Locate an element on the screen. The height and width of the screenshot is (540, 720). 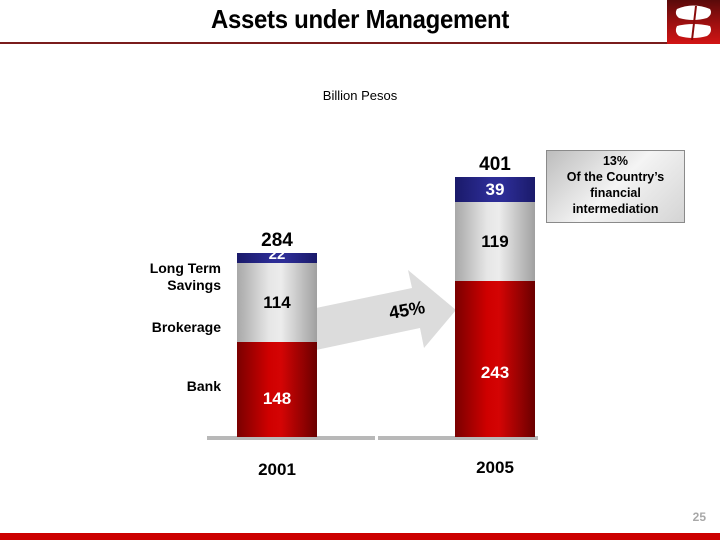
segment-long-term-savings-2005: 39 is located at coordinates (495, 189).